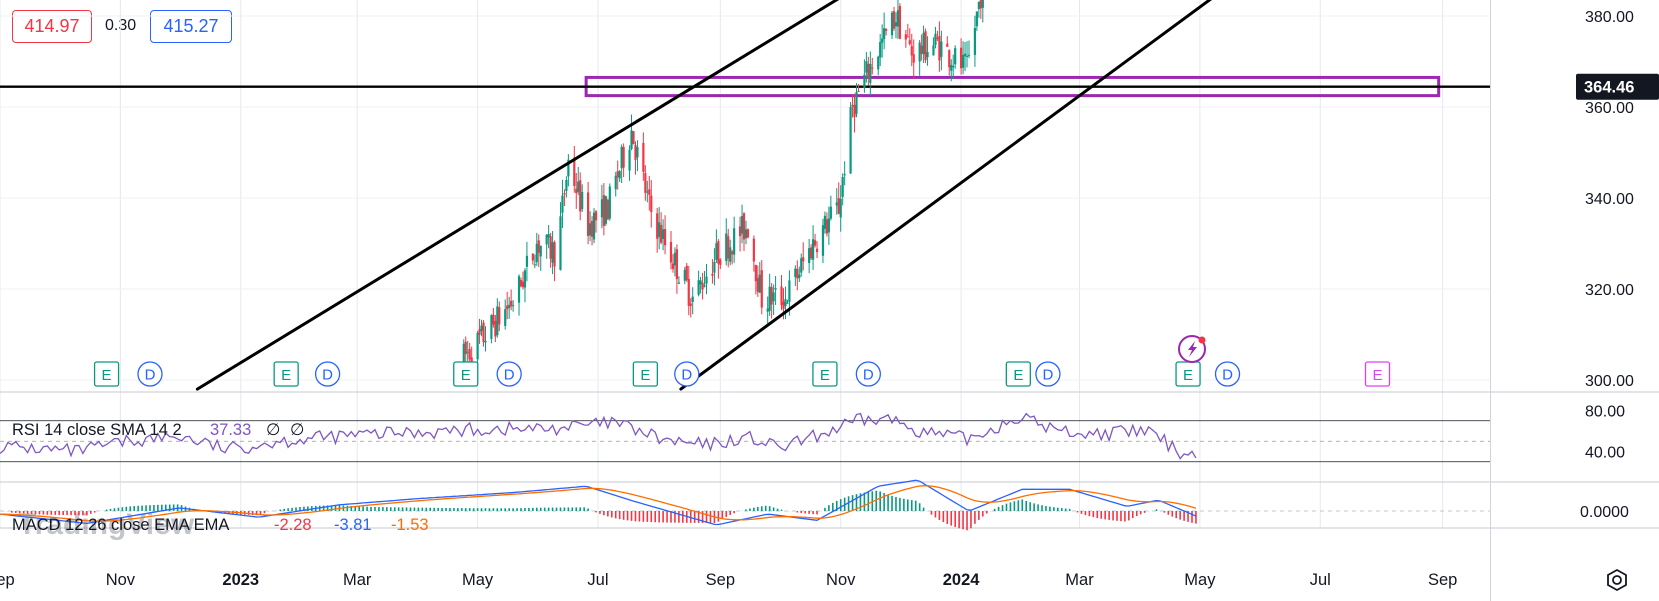 Image resolution: width=1659 pixels, height=601 pixels. I want to click on time-tick-label: Mar, so click(357, 580).